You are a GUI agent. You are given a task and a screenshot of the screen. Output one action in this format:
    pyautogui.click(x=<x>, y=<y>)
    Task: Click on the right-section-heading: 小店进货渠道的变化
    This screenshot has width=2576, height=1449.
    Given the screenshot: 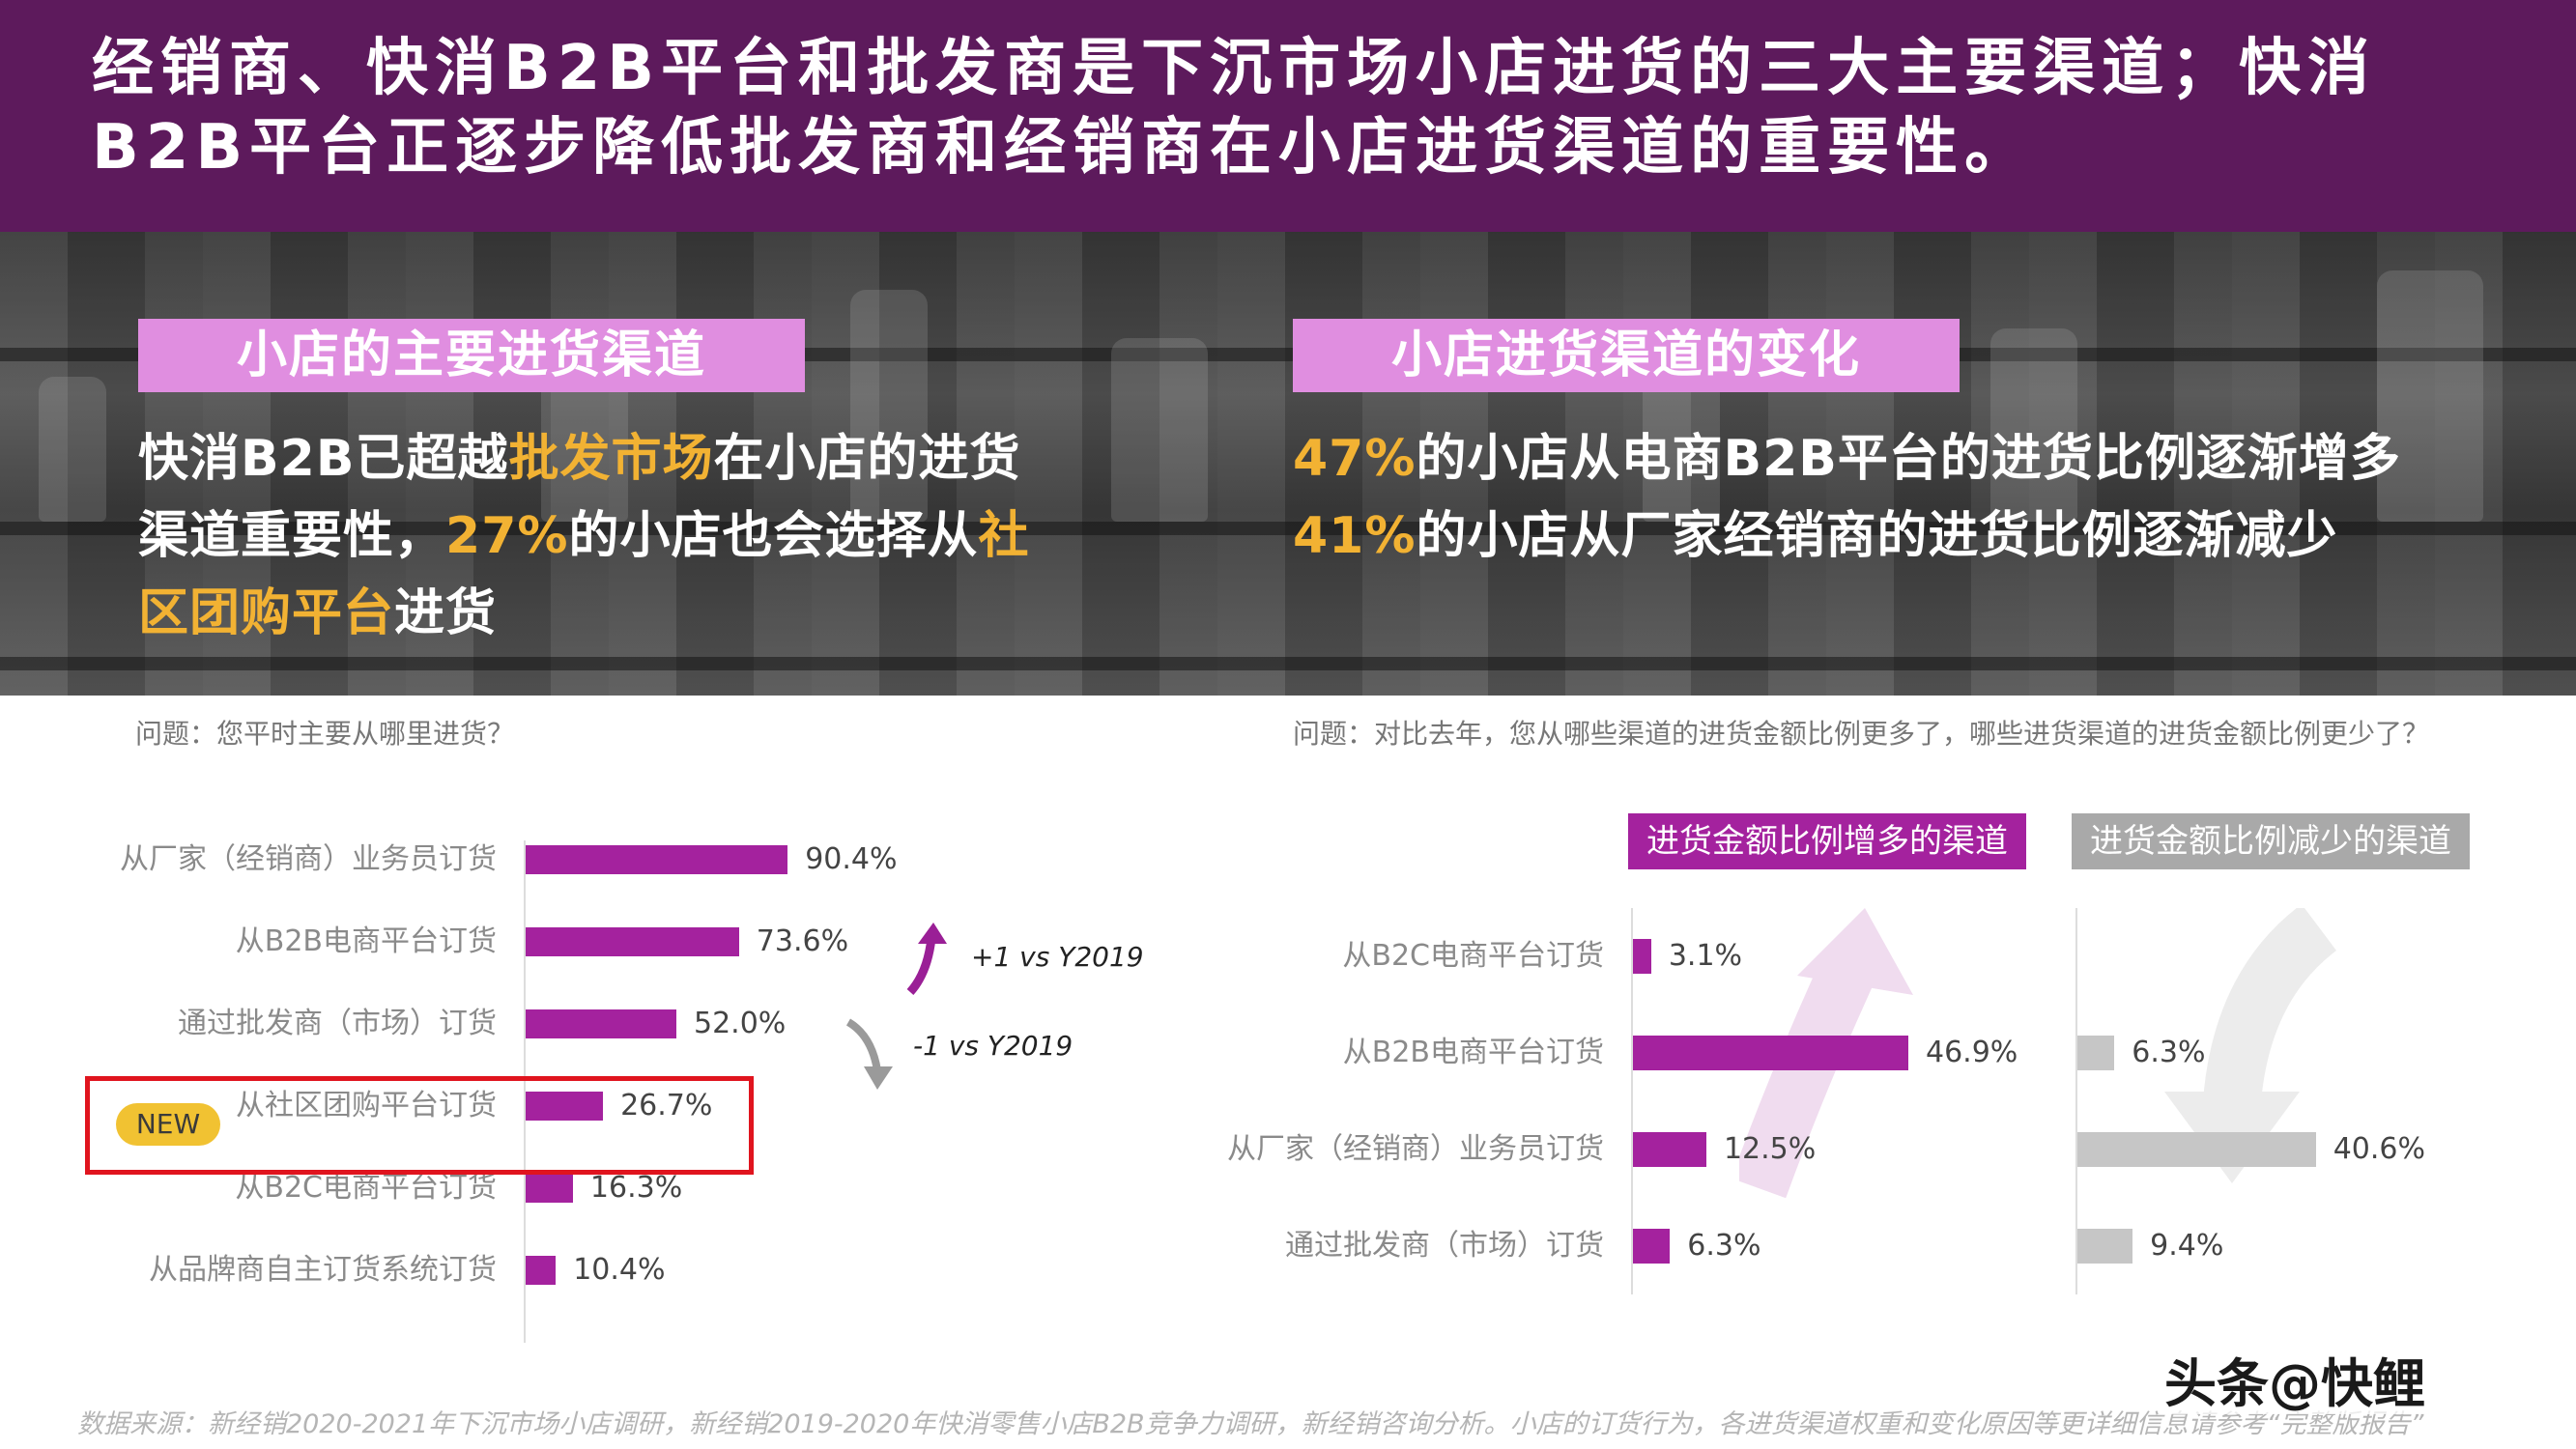 What is the action you would take?
    pyautogui.click(x=1627, y=355)
    